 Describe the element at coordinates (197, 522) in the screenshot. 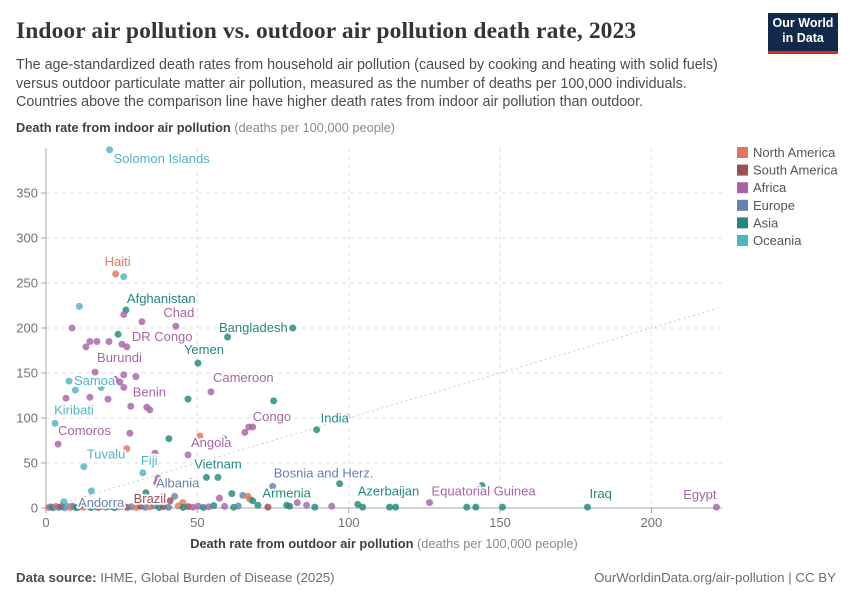

I see `x-tick-label: 50` at that location.